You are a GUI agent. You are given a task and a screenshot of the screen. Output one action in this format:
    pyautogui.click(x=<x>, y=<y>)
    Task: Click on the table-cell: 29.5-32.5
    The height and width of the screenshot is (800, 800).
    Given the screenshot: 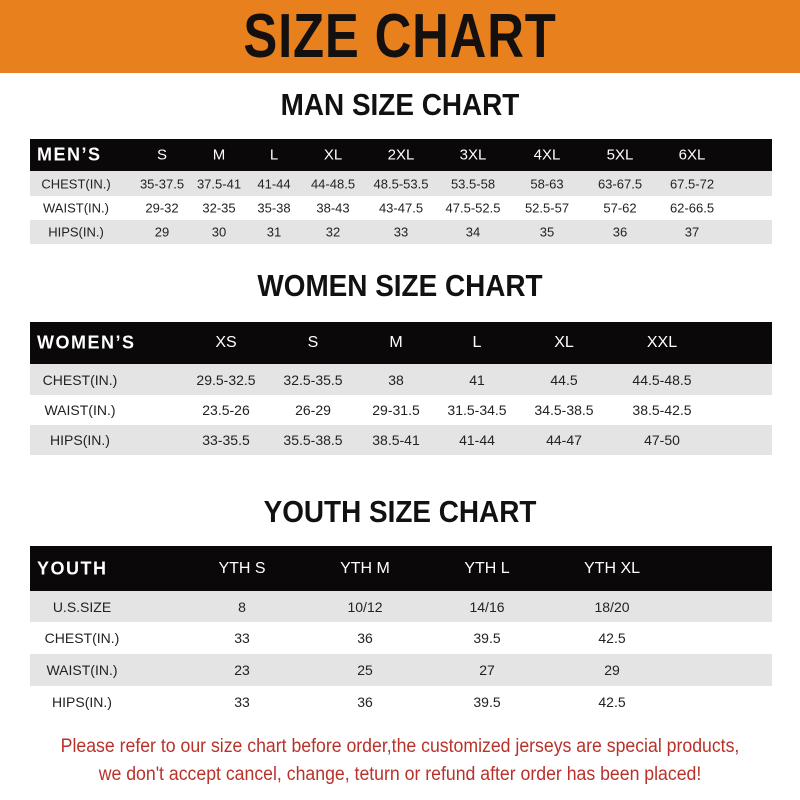 What is the action you would take?
    pyautogui.click(x=226, y=379)
    